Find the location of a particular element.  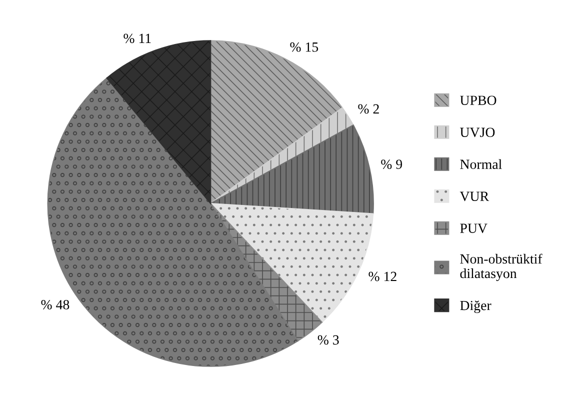

data-label: % 15 is located at coordinates (304, 47).